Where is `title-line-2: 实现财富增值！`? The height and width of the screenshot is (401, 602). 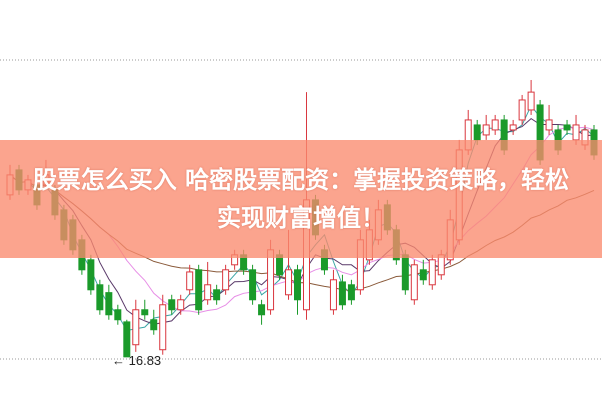
title-line-2: 实现财富增值！ is located at coordinates (301, 218).